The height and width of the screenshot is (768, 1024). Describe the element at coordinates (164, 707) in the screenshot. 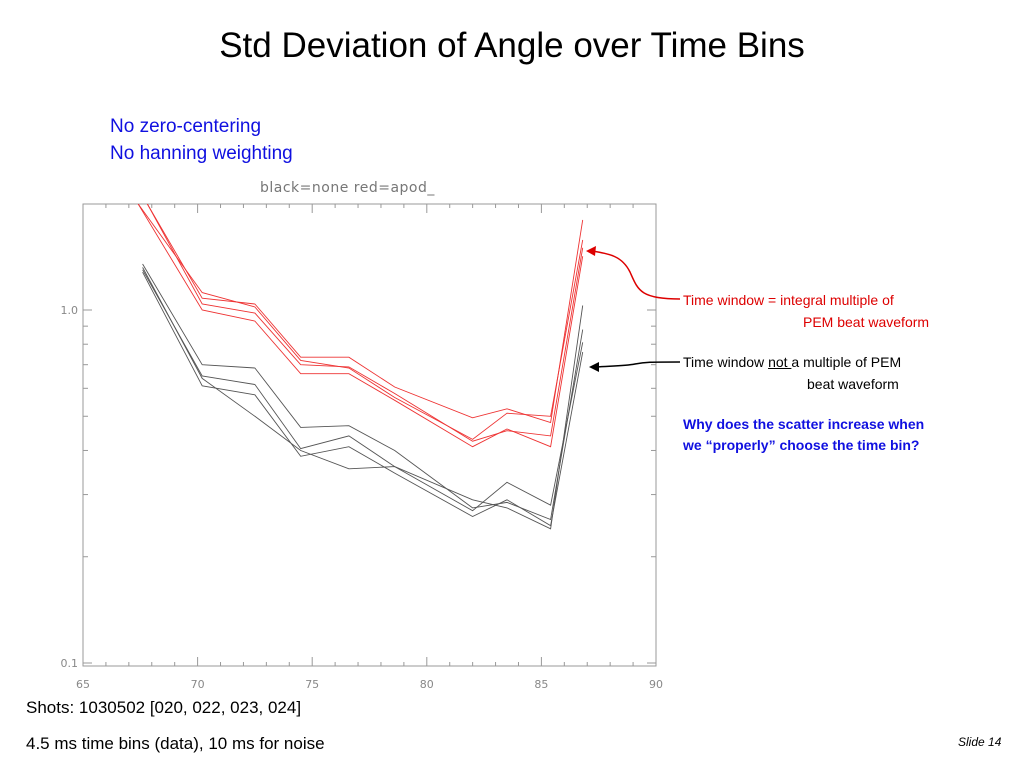

I see `footer-shots: Shots: 1030502 [020, 022, 023, 024]` at that location.